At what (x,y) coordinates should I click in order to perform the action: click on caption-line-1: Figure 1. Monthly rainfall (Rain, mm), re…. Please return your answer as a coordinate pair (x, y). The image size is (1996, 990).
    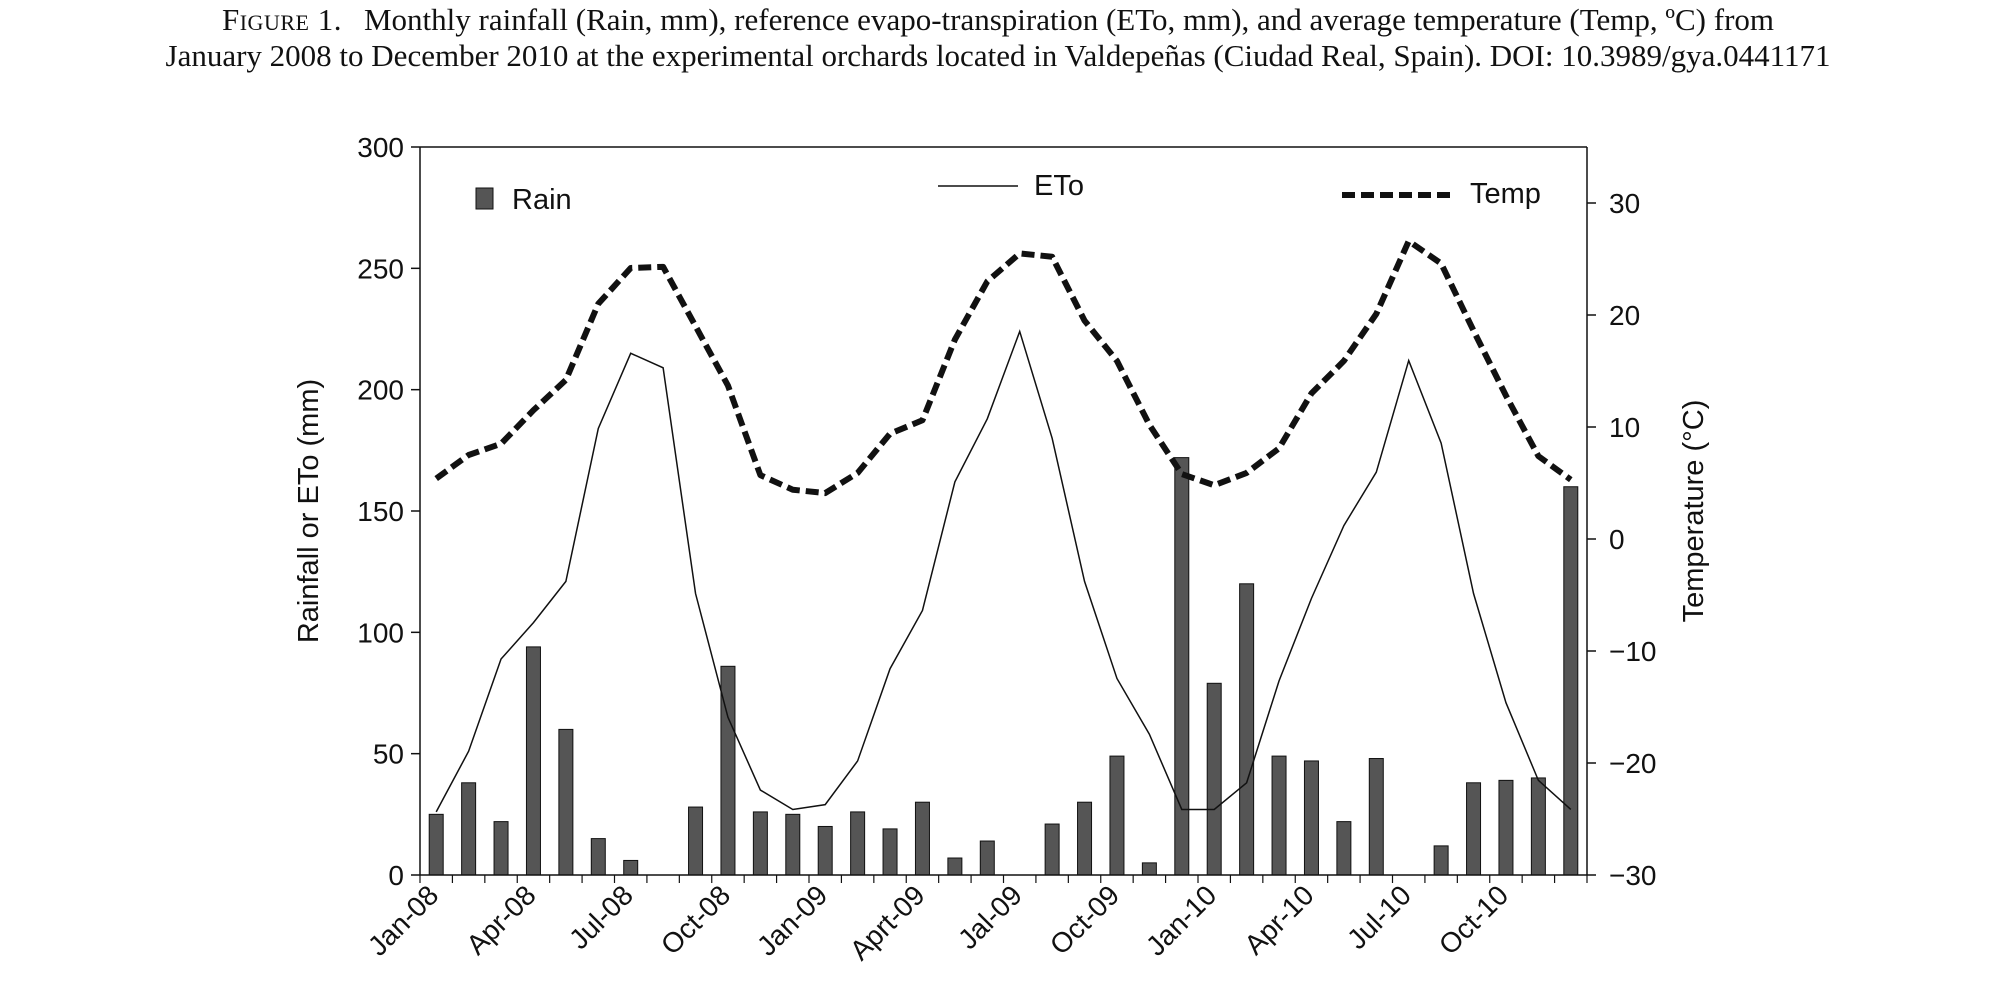
    Looking at the image, I should click on (998, 20).